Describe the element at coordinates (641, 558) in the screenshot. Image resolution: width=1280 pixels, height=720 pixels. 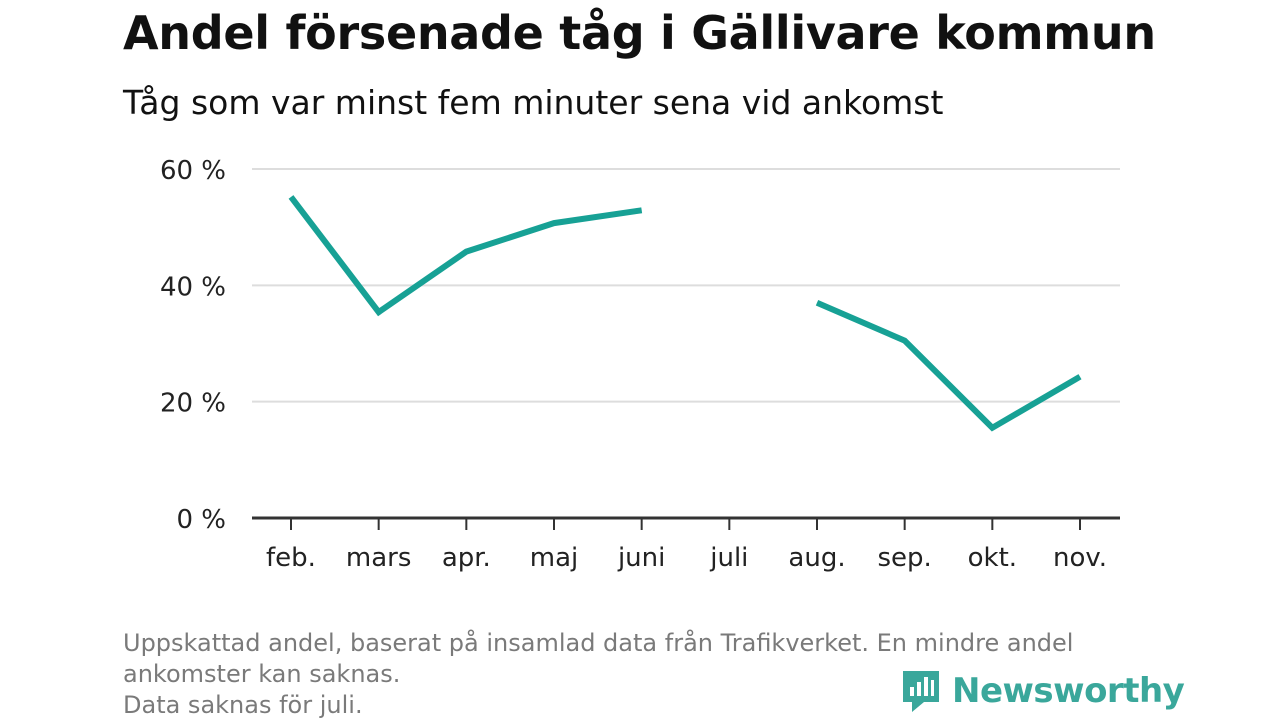
I see `x-tick-label: juni` at that location.